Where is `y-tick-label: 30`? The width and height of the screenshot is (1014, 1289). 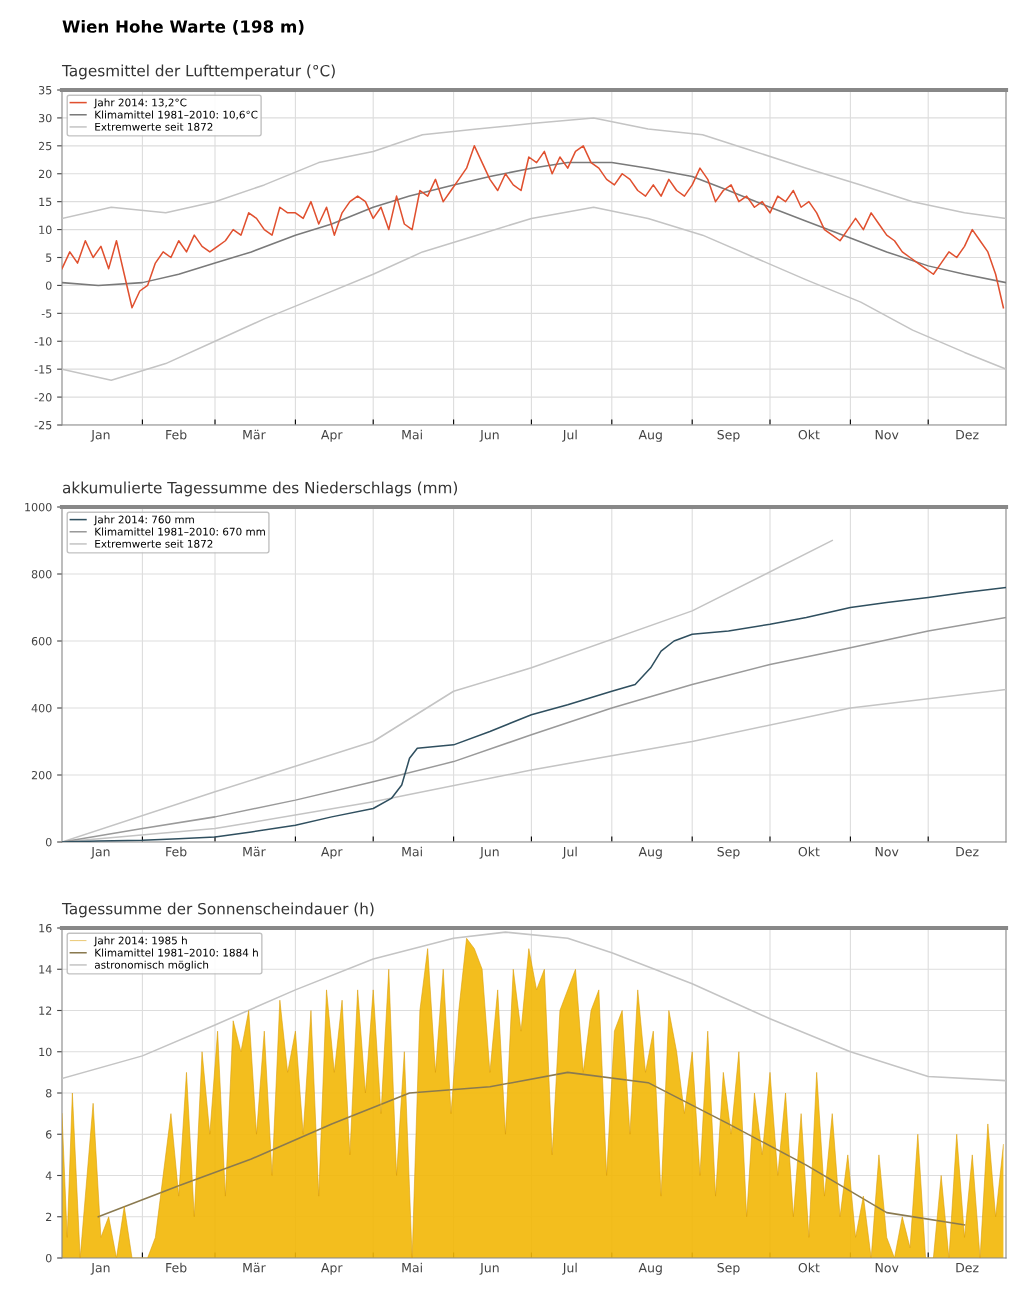 y-tick-label: 30 is located at coordinates (45, 118).